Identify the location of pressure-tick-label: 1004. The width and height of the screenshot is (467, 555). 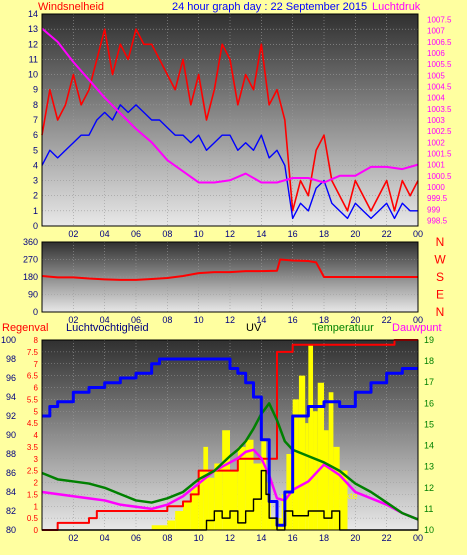
(436, 98).